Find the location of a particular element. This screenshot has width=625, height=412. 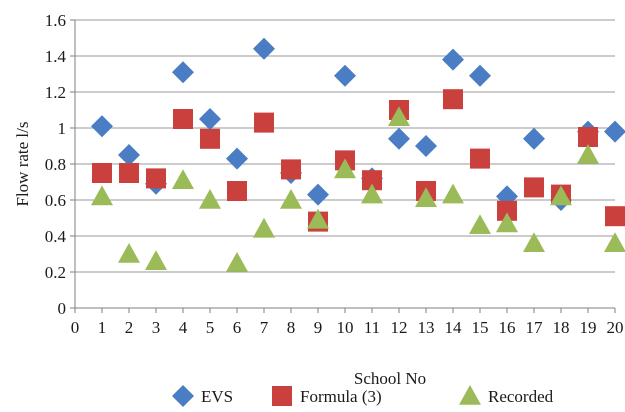

x-tick-label: 19 is located at coordinates (588, 327).